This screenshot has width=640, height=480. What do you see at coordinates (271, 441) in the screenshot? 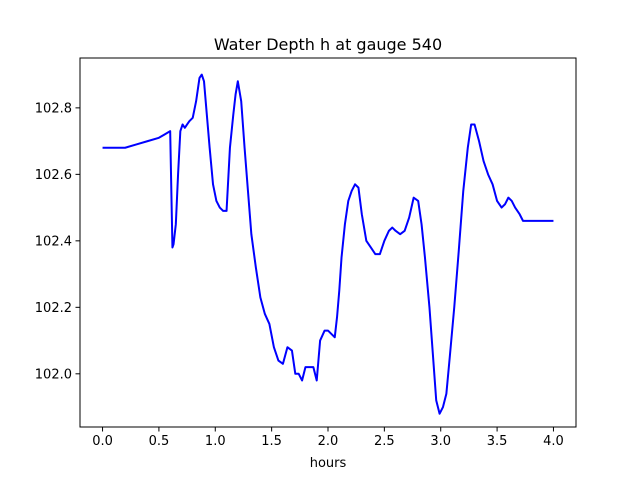
I see `x-tick-label: 1.5` at bounding box center [271, 441].